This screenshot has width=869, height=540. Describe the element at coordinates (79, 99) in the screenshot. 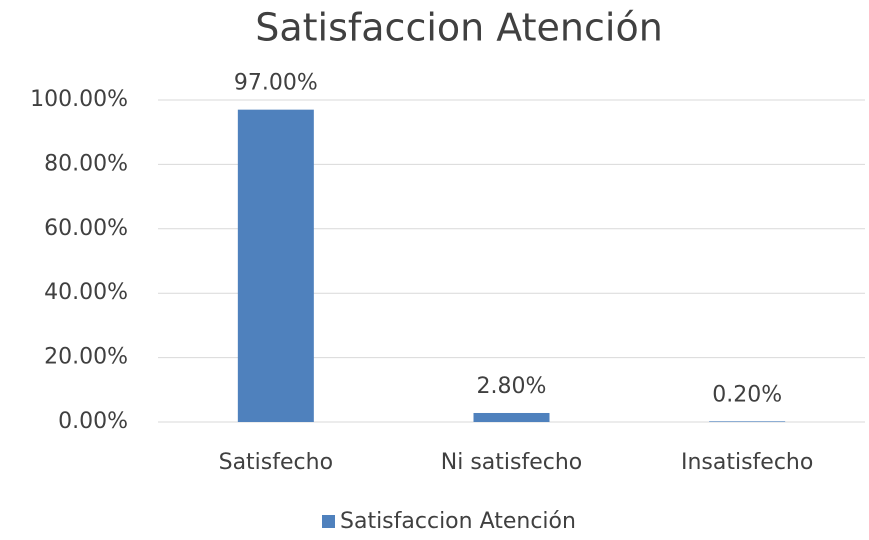

I see `y-tick-label: 100.00%` at that location.